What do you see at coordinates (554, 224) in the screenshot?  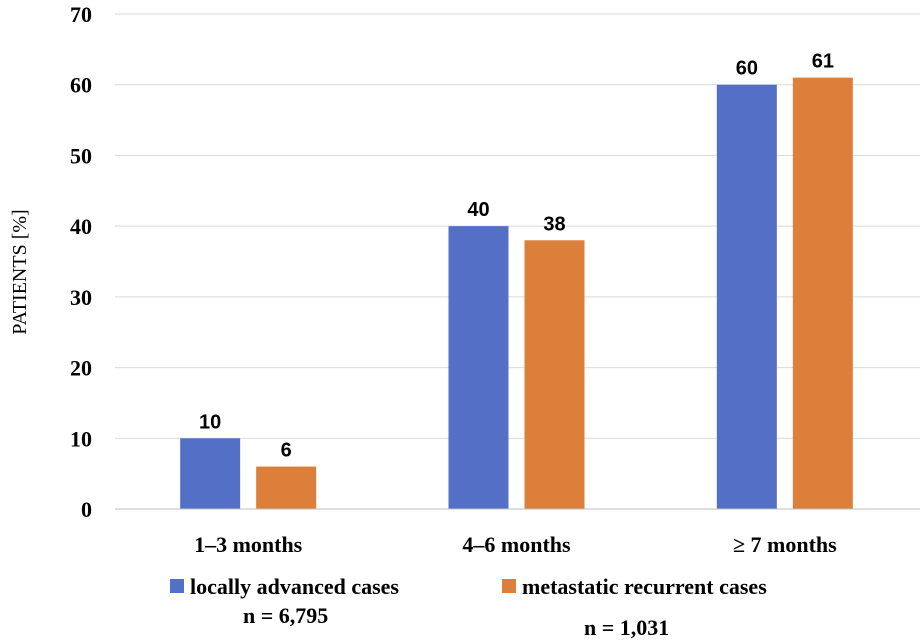 I see `data-label-metastatic-recurrent-cases-4-6-months: 38` at bounding box center [554, 224].